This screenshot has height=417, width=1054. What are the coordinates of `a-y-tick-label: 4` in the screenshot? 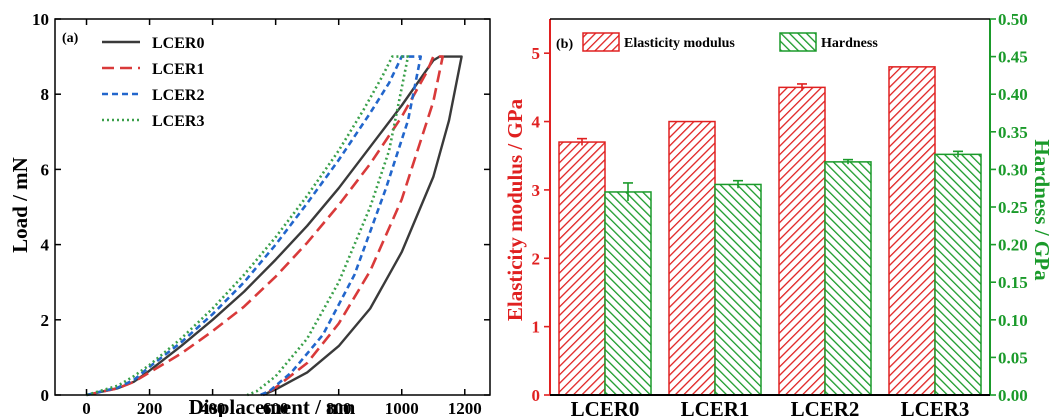 It's located at (45, 245).